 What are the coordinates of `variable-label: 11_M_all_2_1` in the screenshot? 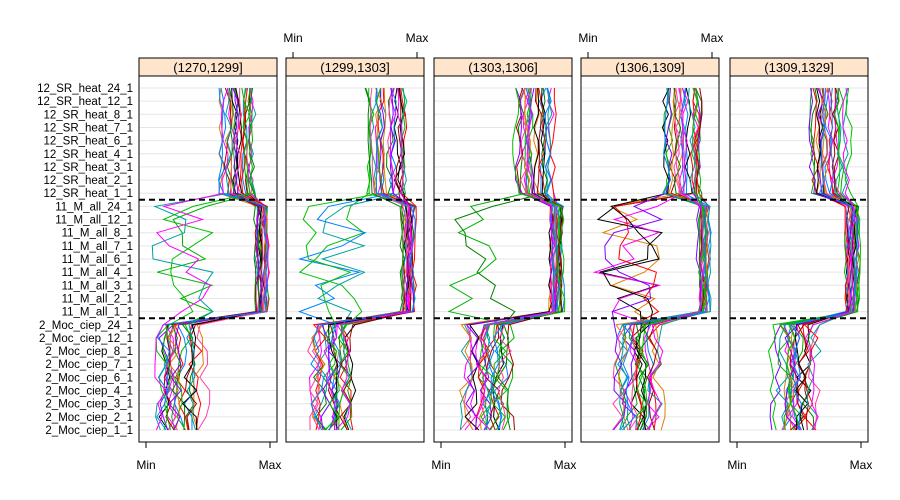 It's located at (97, 299).